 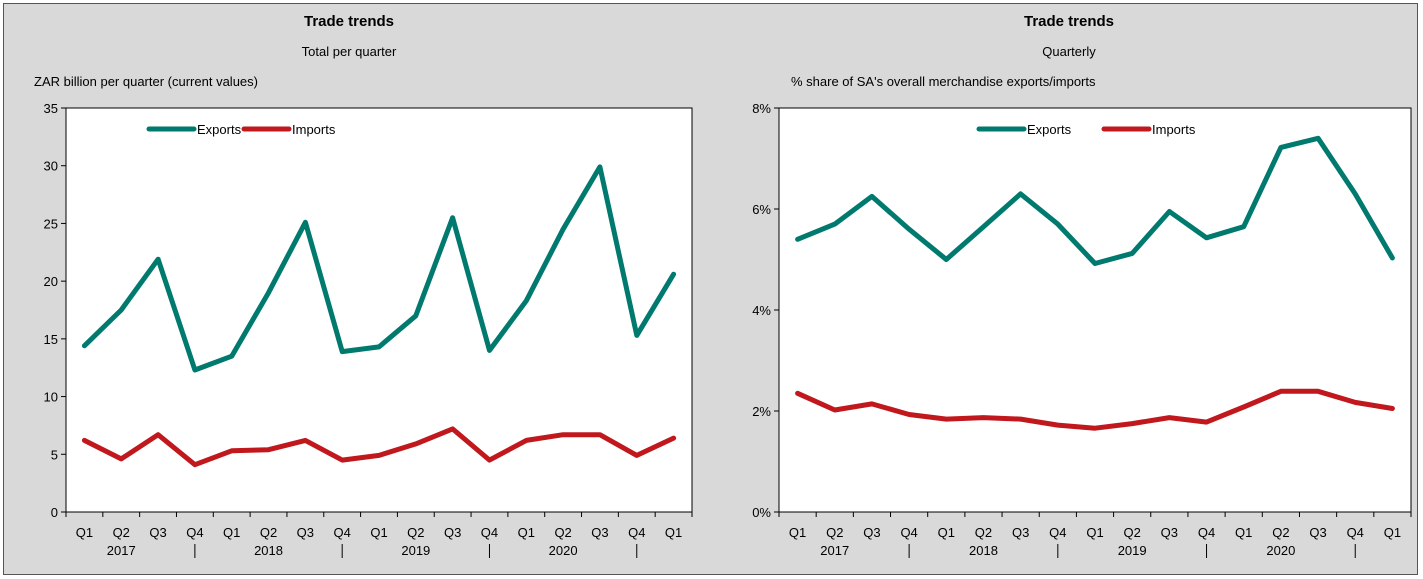 What do you see at coordinates (51, 108) in the screenshot?
I see `y-tick-label: 35` at bounding box center [51, 108].